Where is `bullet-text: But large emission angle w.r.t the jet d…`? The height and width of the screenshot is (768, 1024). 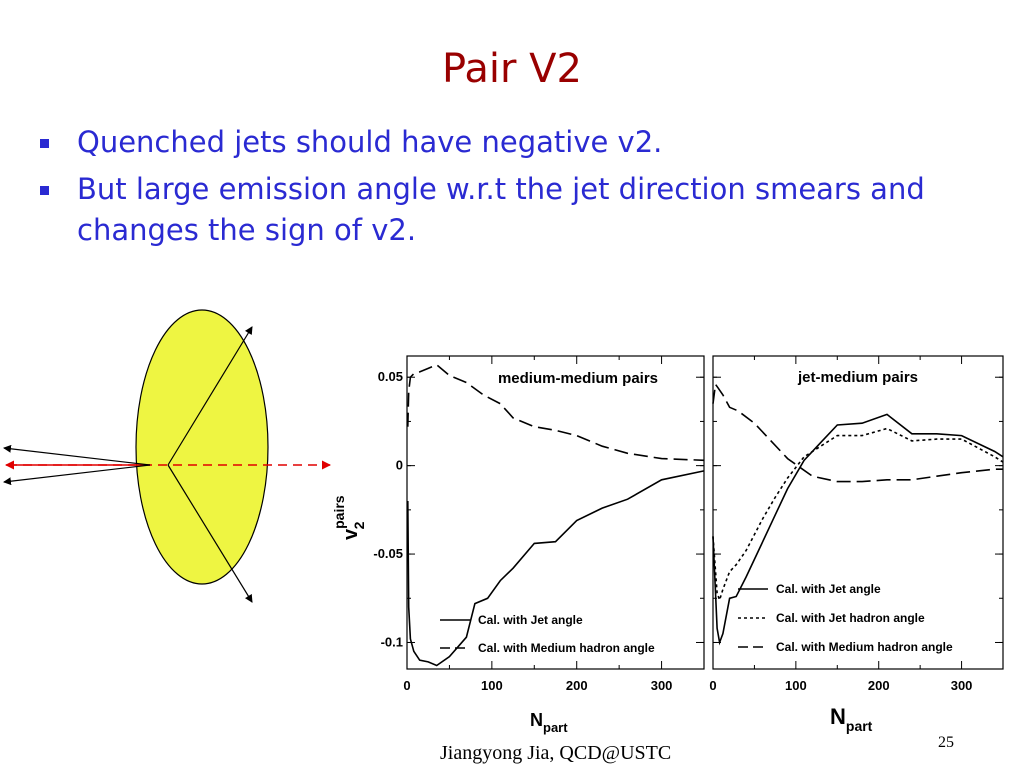
bullet-text: But large emission angle w.r.t the jet d… is located at coordinates (501, 209).